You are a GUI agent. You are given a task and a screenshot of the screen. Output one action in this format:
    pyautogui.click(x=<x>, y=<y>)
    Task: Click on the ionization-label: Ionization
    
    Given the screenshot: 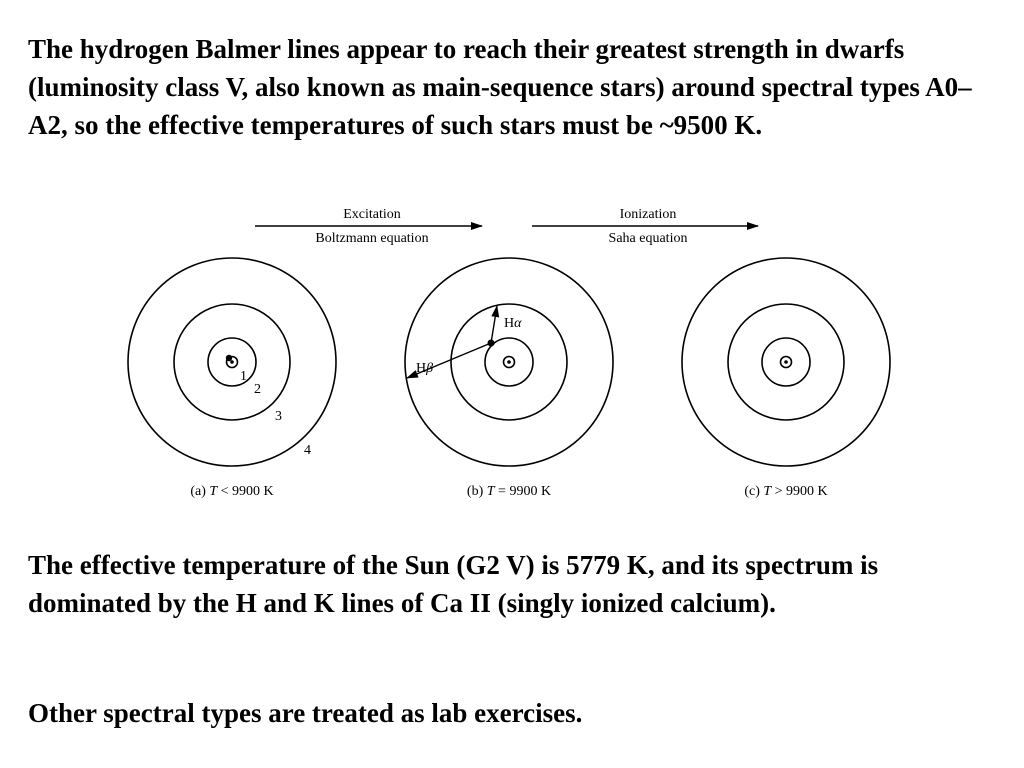 What is the action you would take?
    pyautogui.click(x=648, y=214)
    